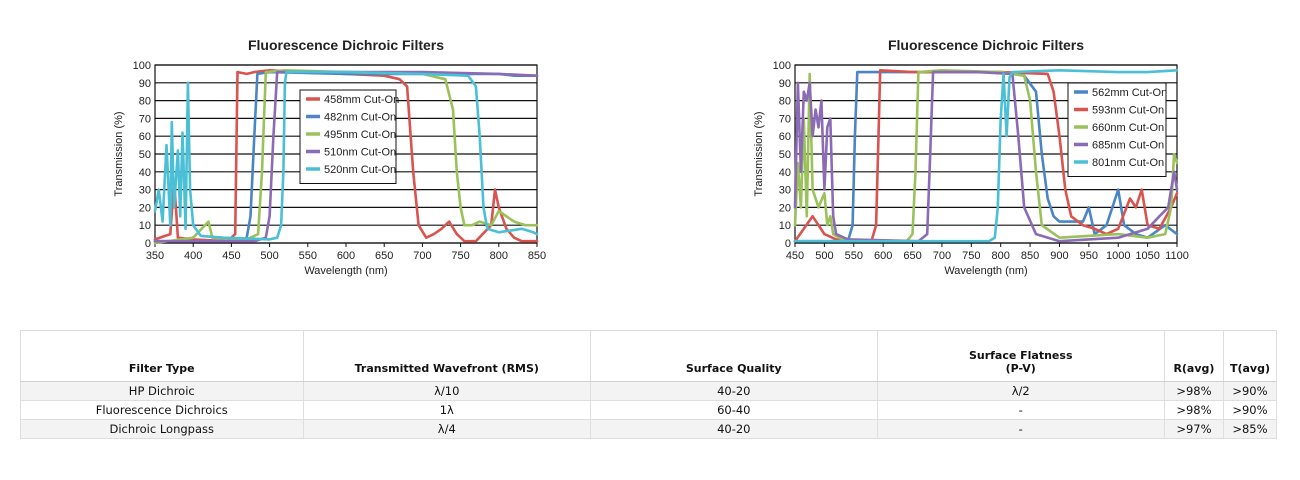 The image size is (1300, 480). I want to click on right-chart-yaxis-label: Transmission (%), so click(759, 153).